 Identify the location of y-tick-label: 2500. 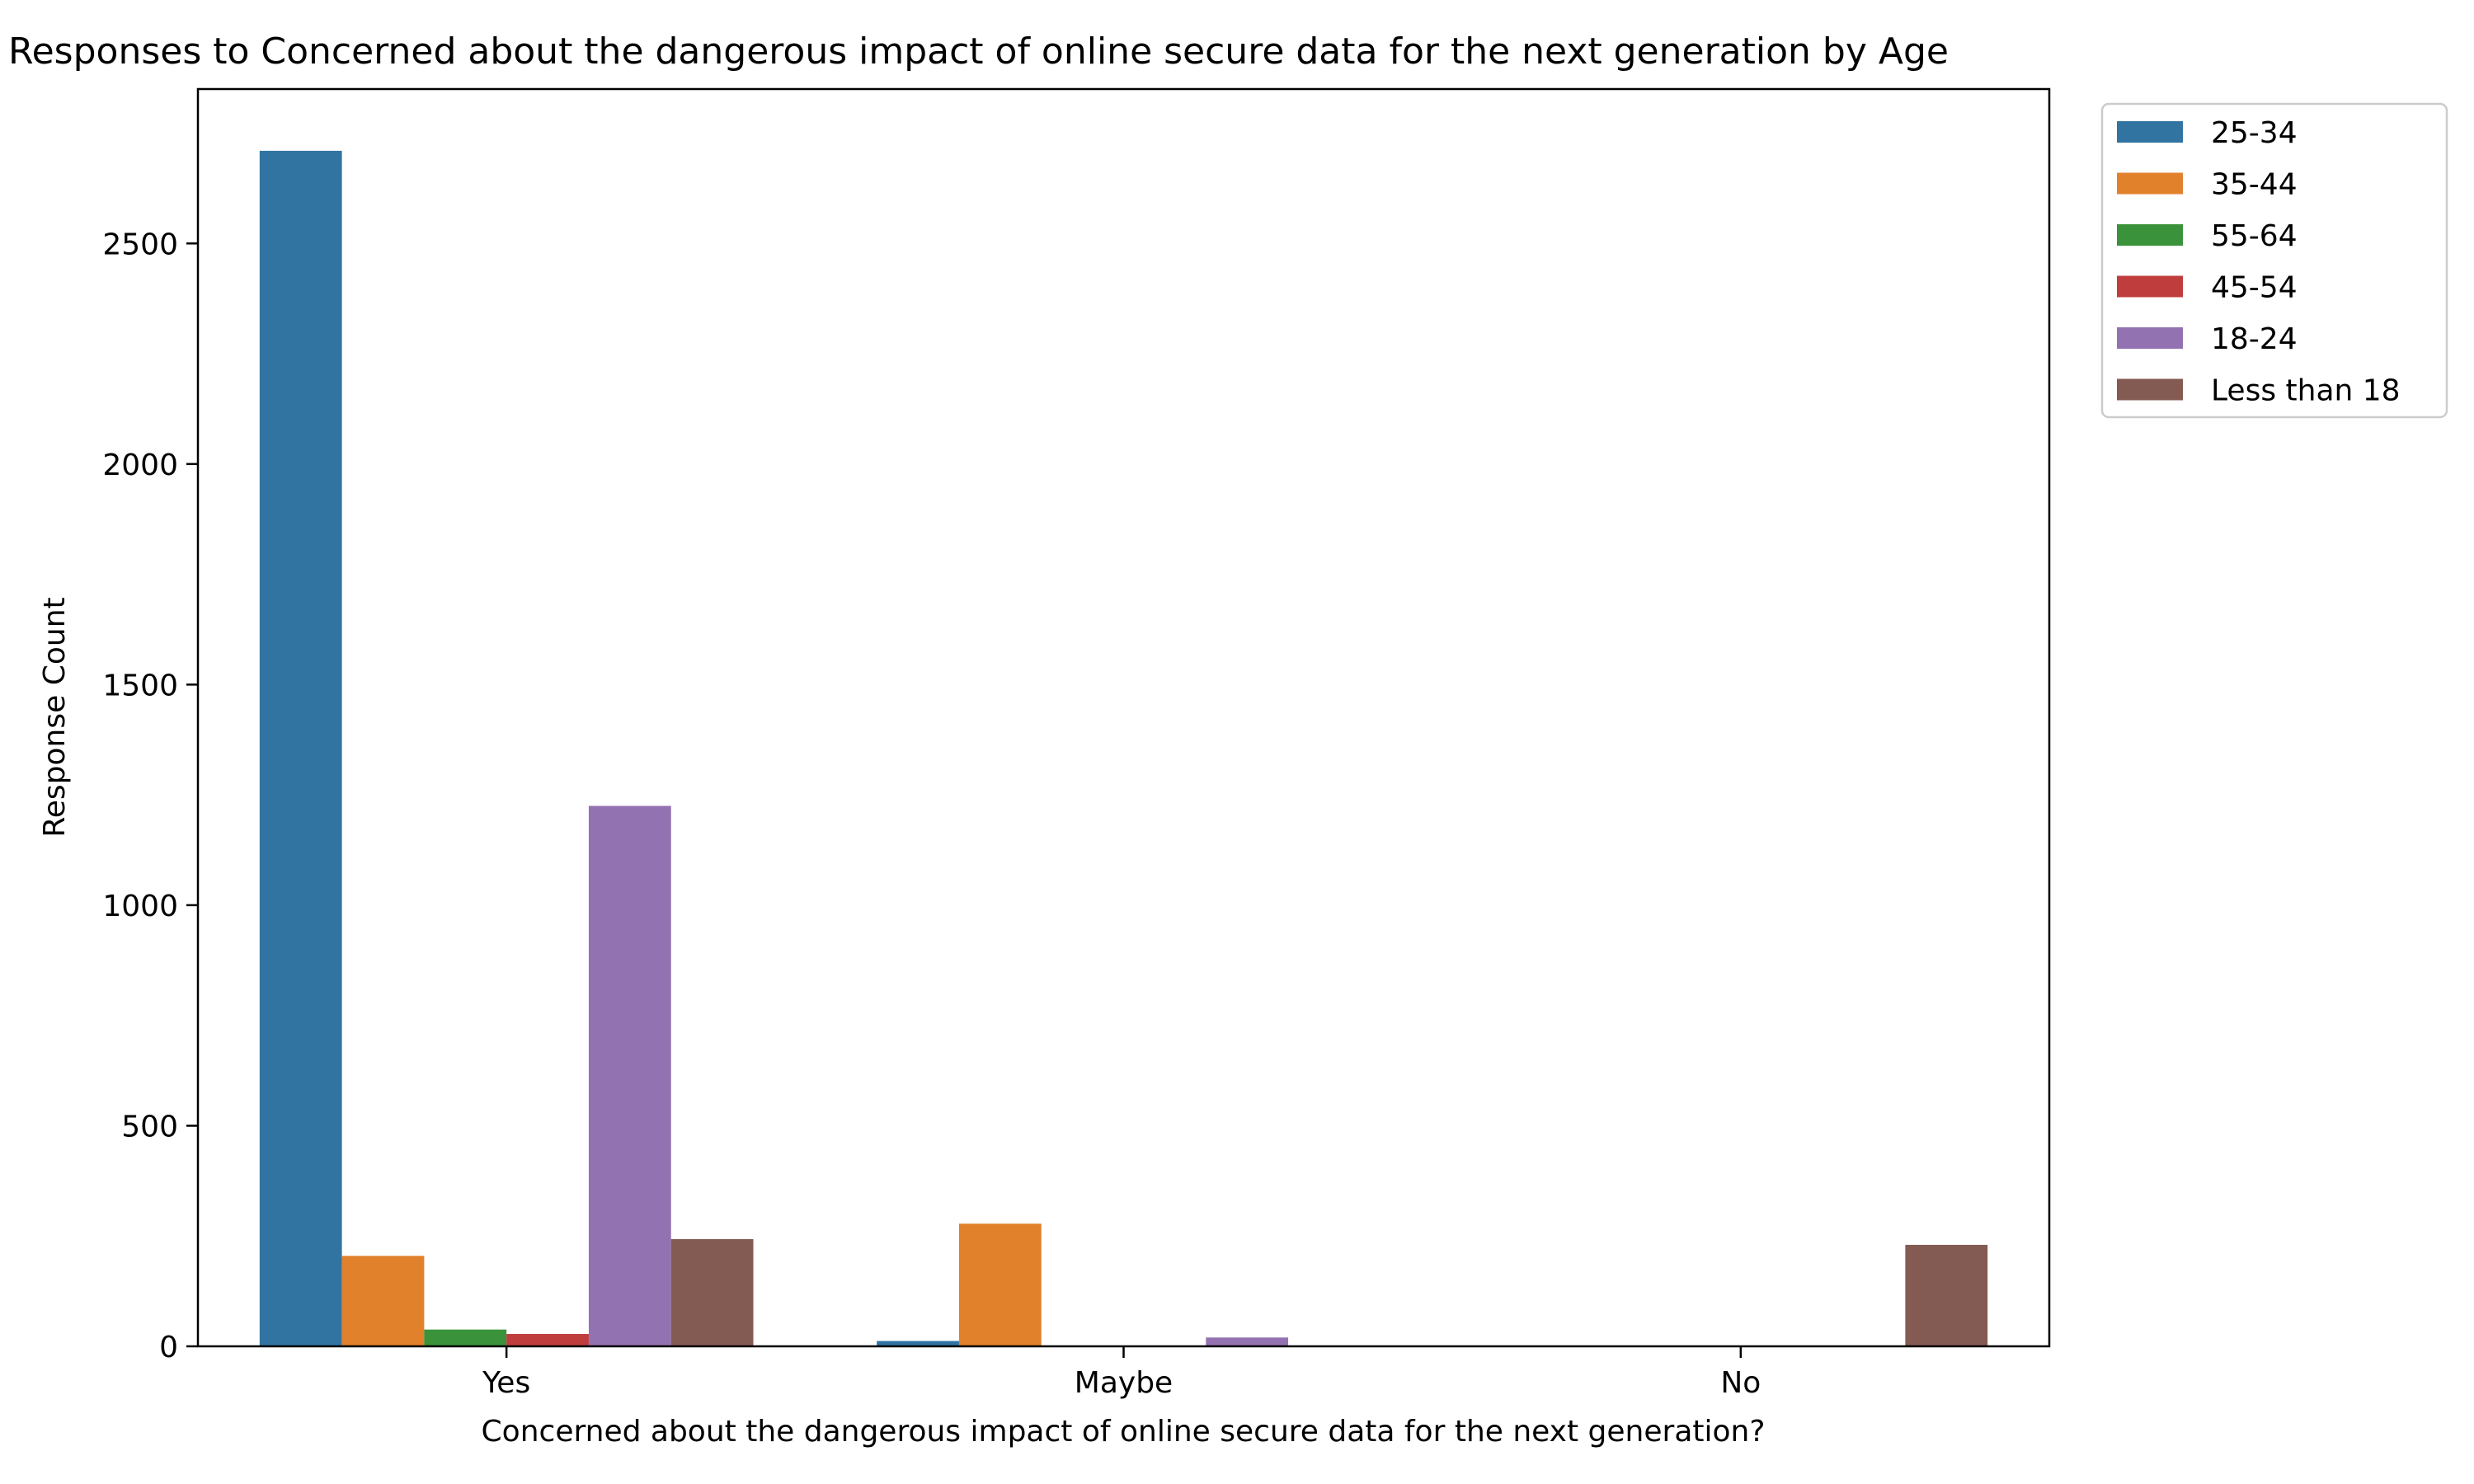
(140, 244).